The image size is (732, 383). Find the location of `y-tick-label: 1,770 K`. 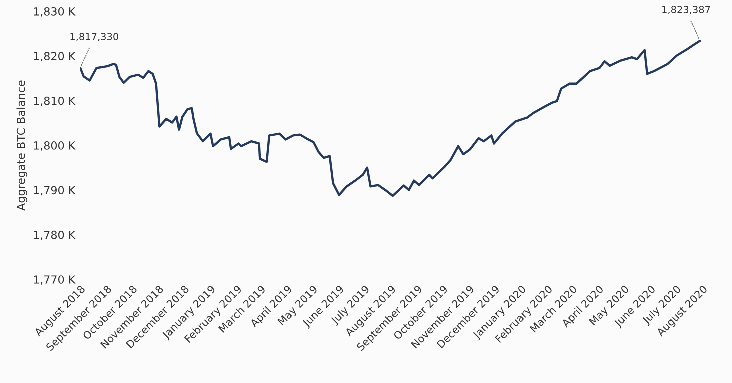

y-tick-label: 1,770 K is located at coordinates (55, 281).